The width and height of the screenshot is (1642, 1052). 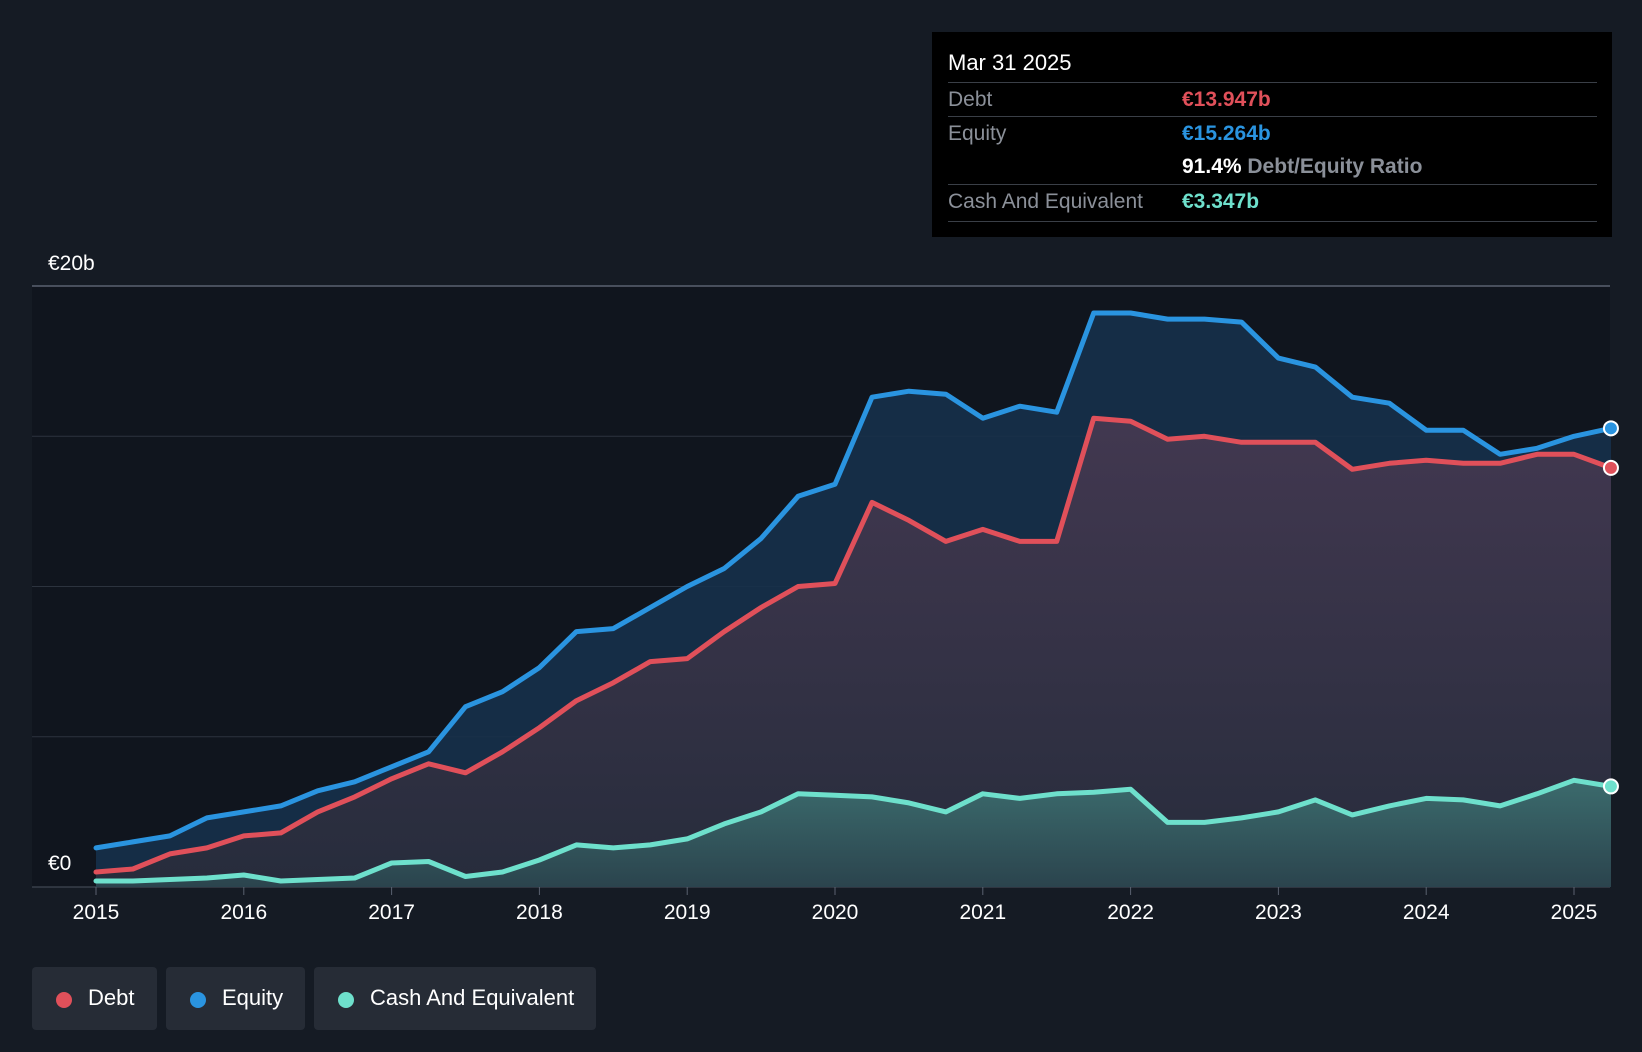 What do you see at coordinates (472, 997) in the screenshot?
I see `legend-label-cash: Cash And Equivalent` at bounding box center [472, 997].